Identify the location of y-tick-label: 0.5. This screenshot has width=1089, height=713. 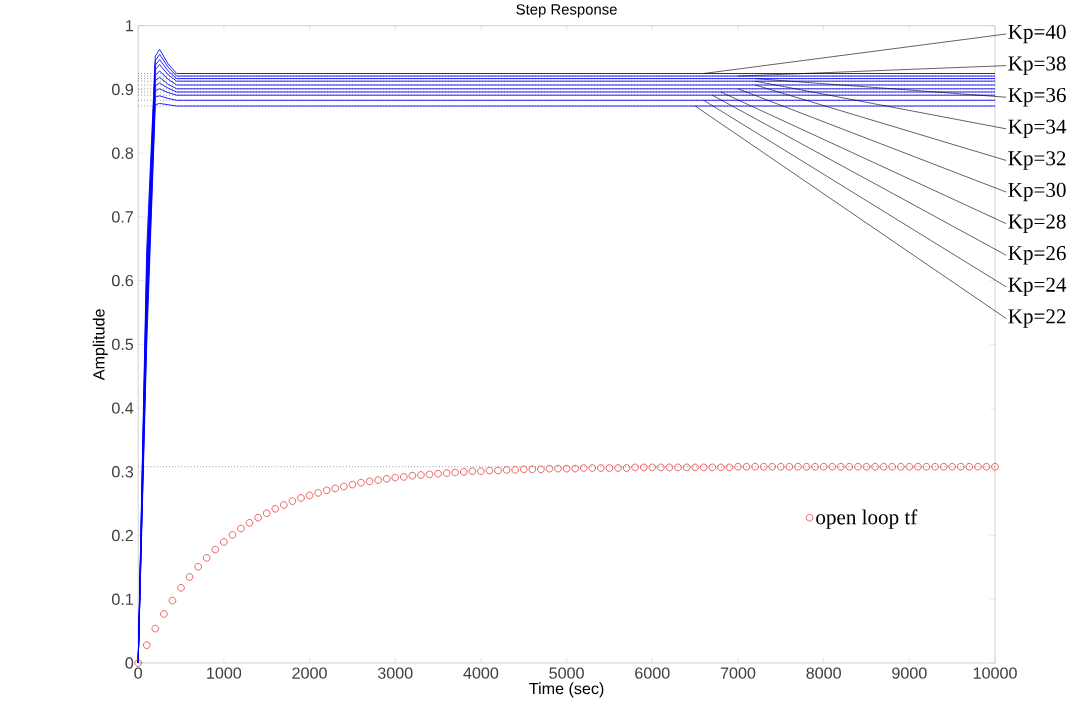
(122, 344).